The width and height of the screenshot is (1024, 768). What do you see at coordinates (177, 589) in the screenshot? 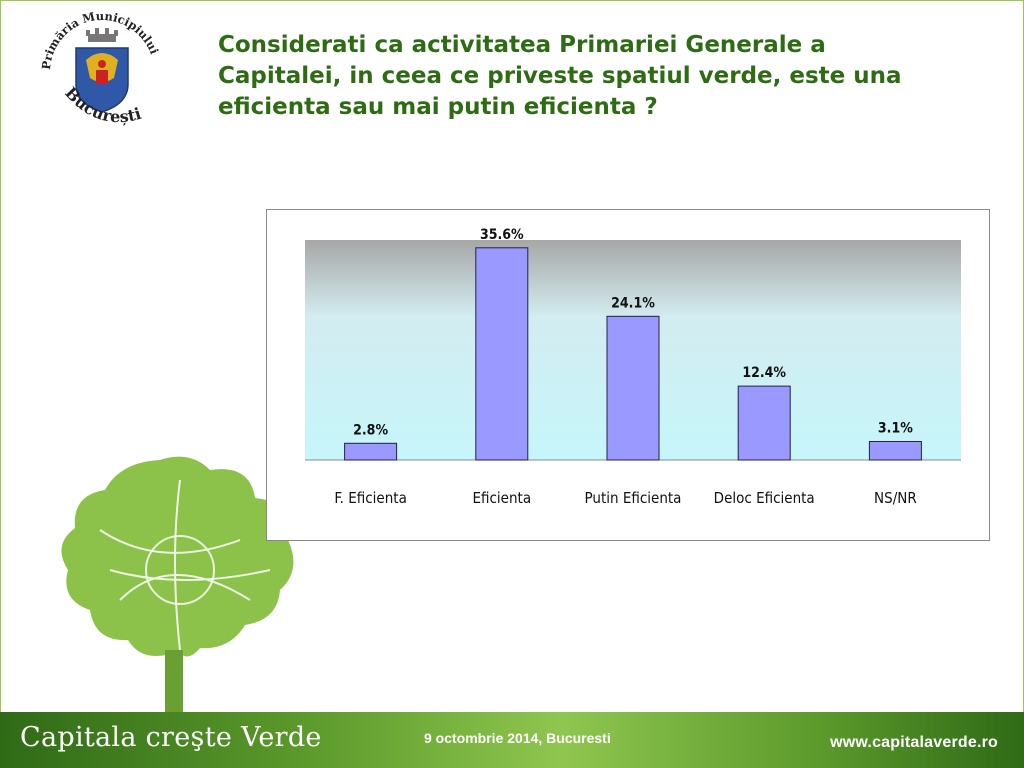
I see `tree-map-illustration` at bounding box center [177, 589].